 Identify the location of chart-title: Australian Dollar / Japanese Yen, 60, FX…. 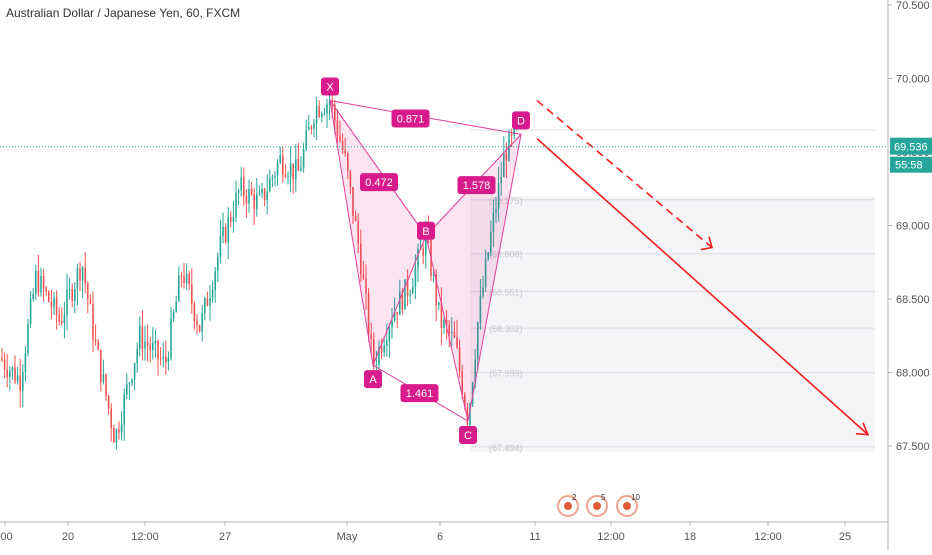
(123, 13).